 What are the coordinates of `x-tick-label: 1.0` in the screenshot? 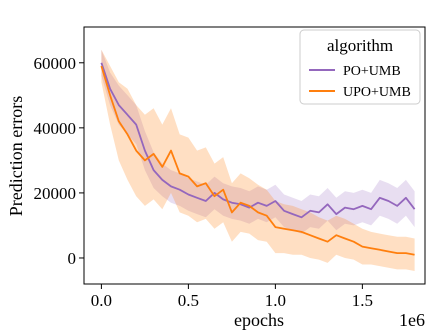 It's located at (275, 300).